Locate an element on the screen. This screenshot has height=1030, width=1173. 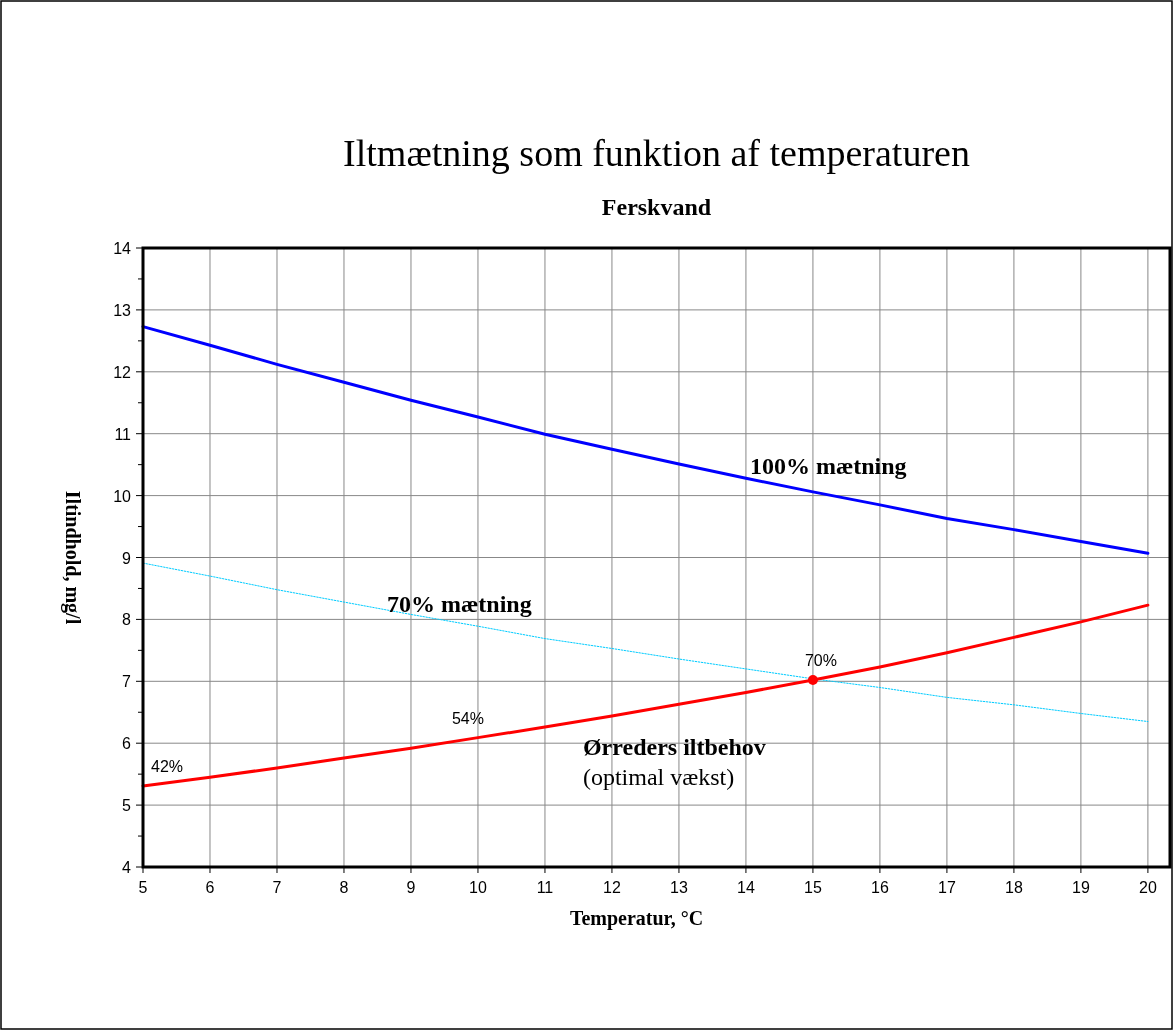
y-tick-label: 4 is located at coordinates (127, 867).